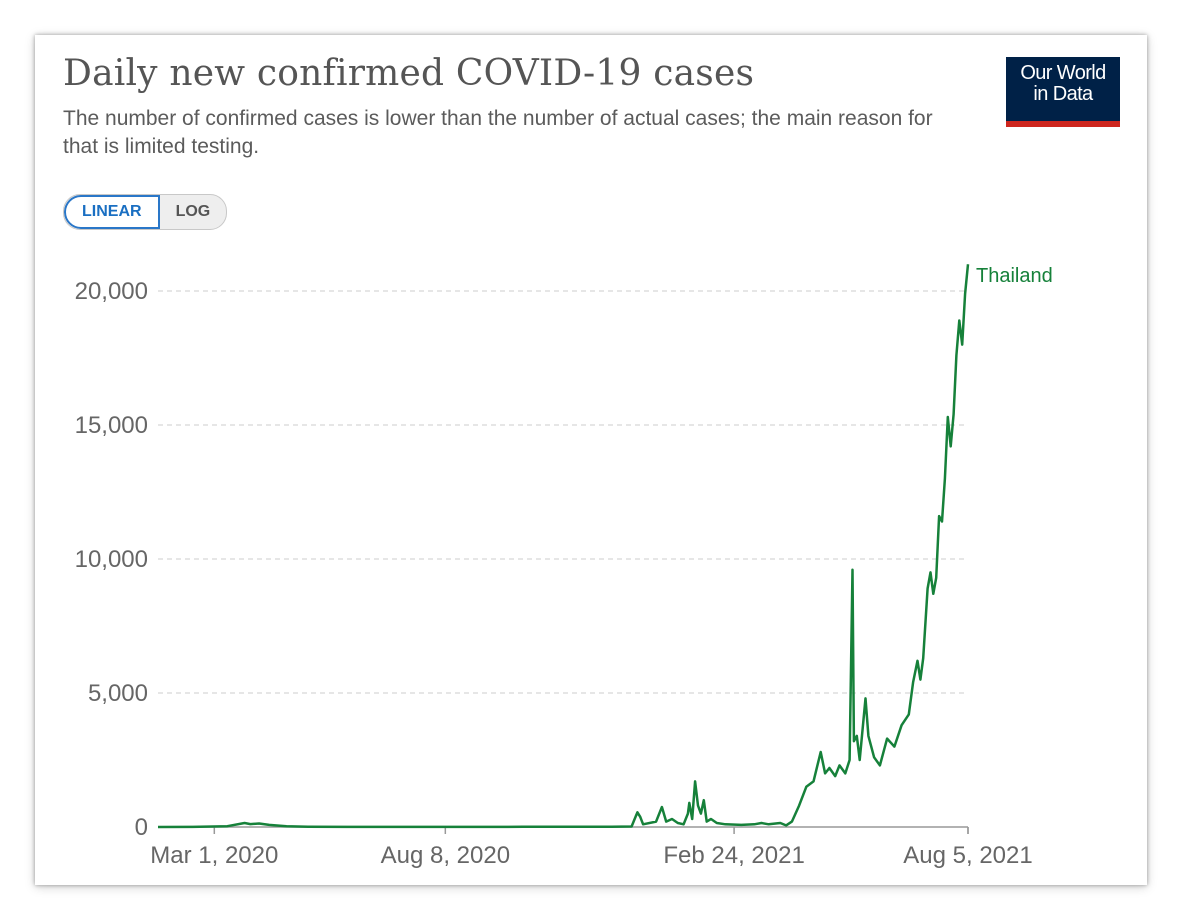  Describe the element at coordinates (409, 73) in the screenshot. I see `chart-title: Daily new confirmed COVID-19 cases` at that location.